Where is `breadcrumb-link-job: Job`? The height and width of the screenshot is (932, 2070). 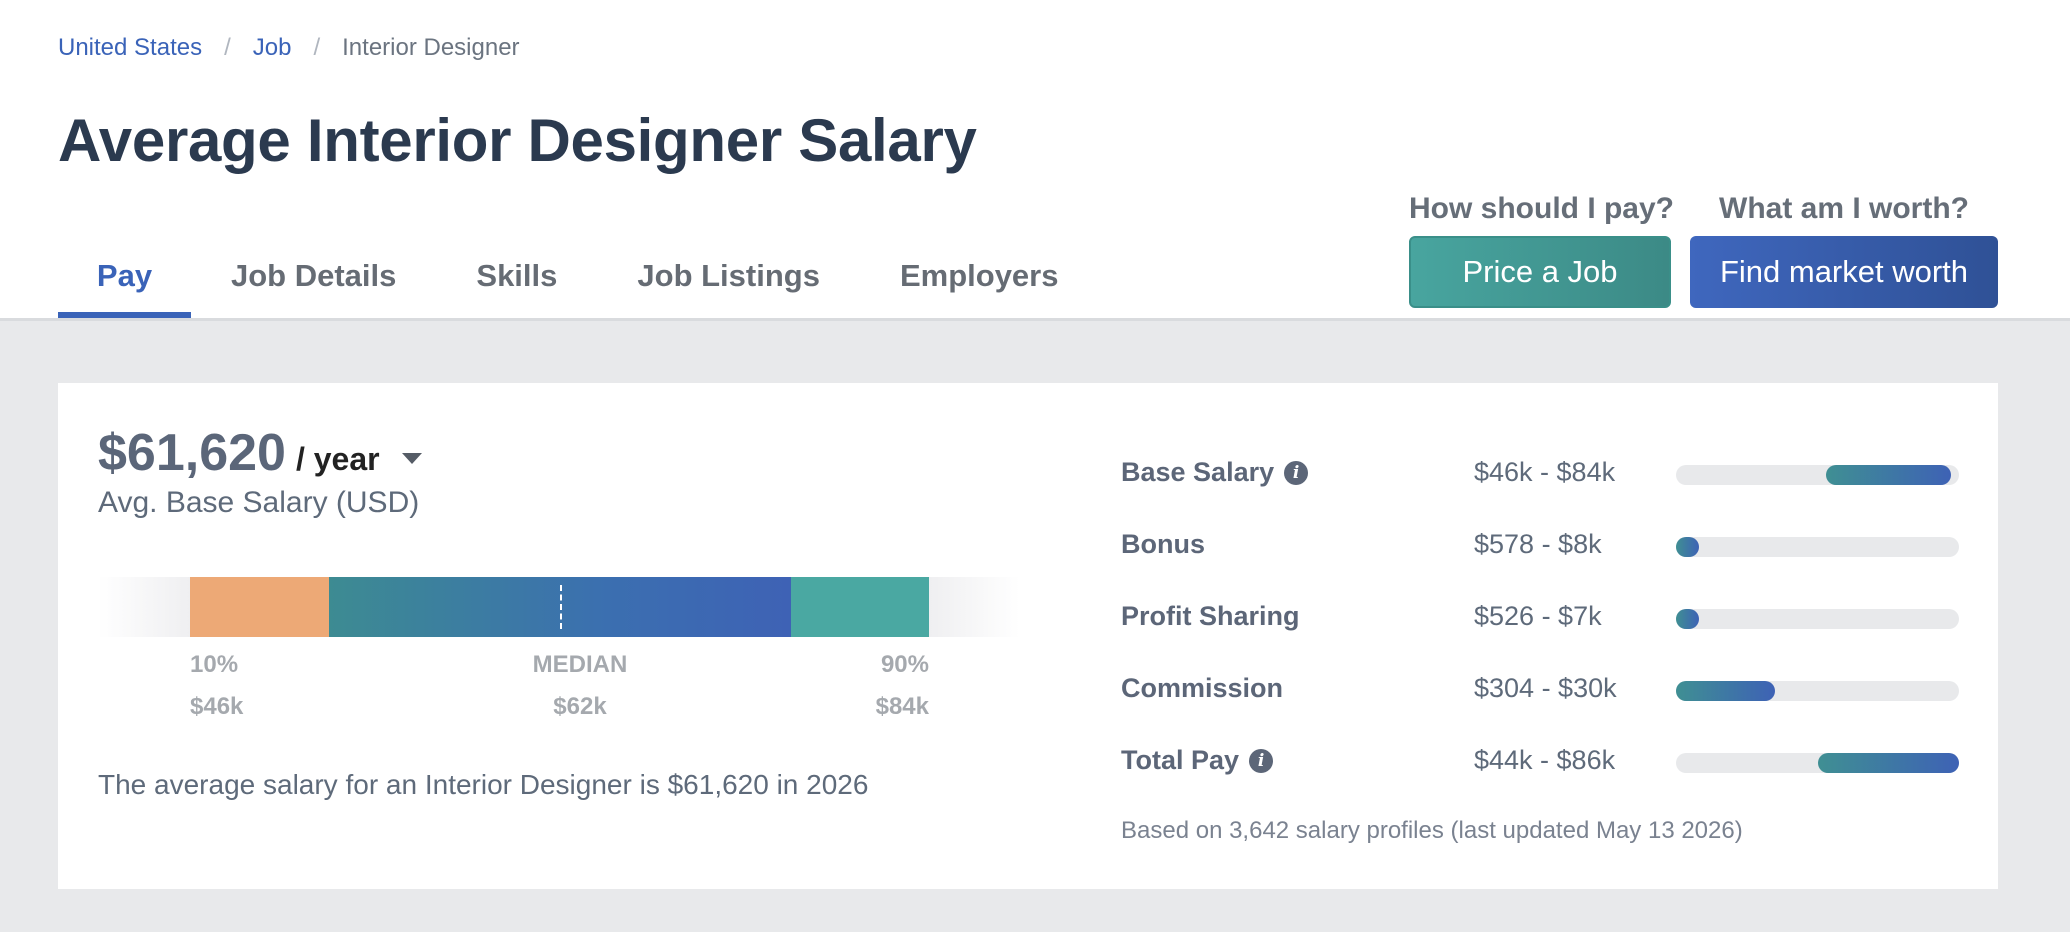
breadcrumb-link-job: Job is located at coordinates (272, 47).